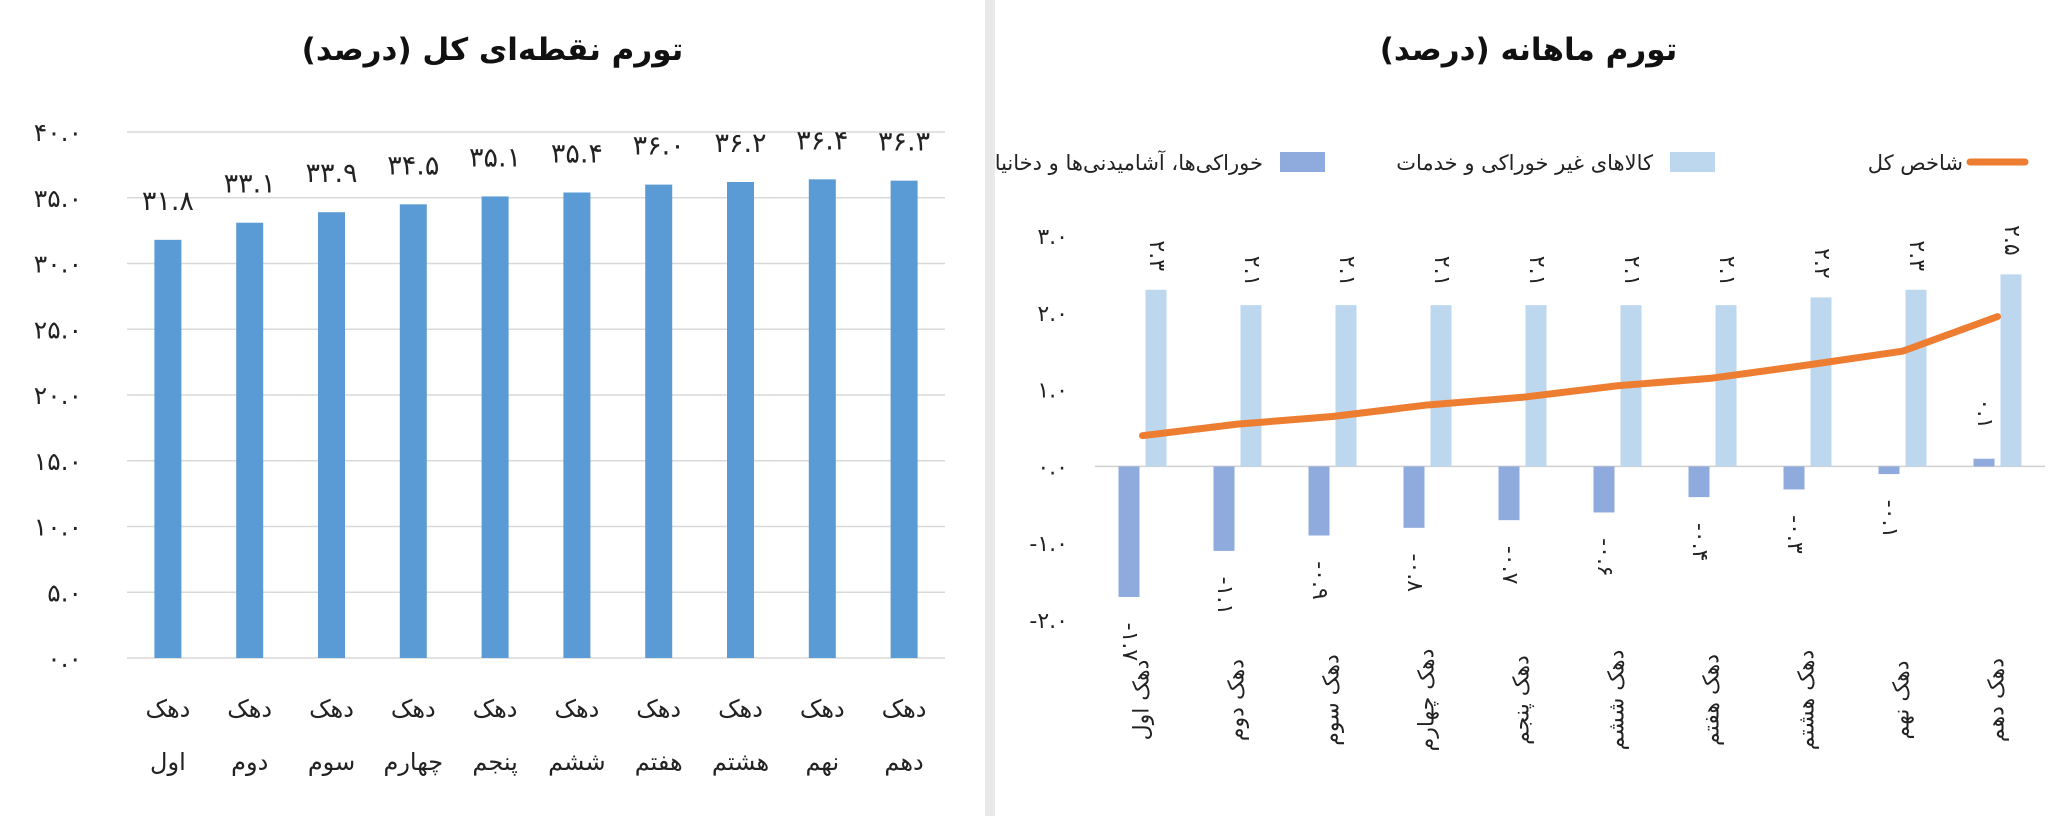  Describe the element at coordinates (1129, 642) in the screenshot. I see `data-label: -۱.۷` at that location.